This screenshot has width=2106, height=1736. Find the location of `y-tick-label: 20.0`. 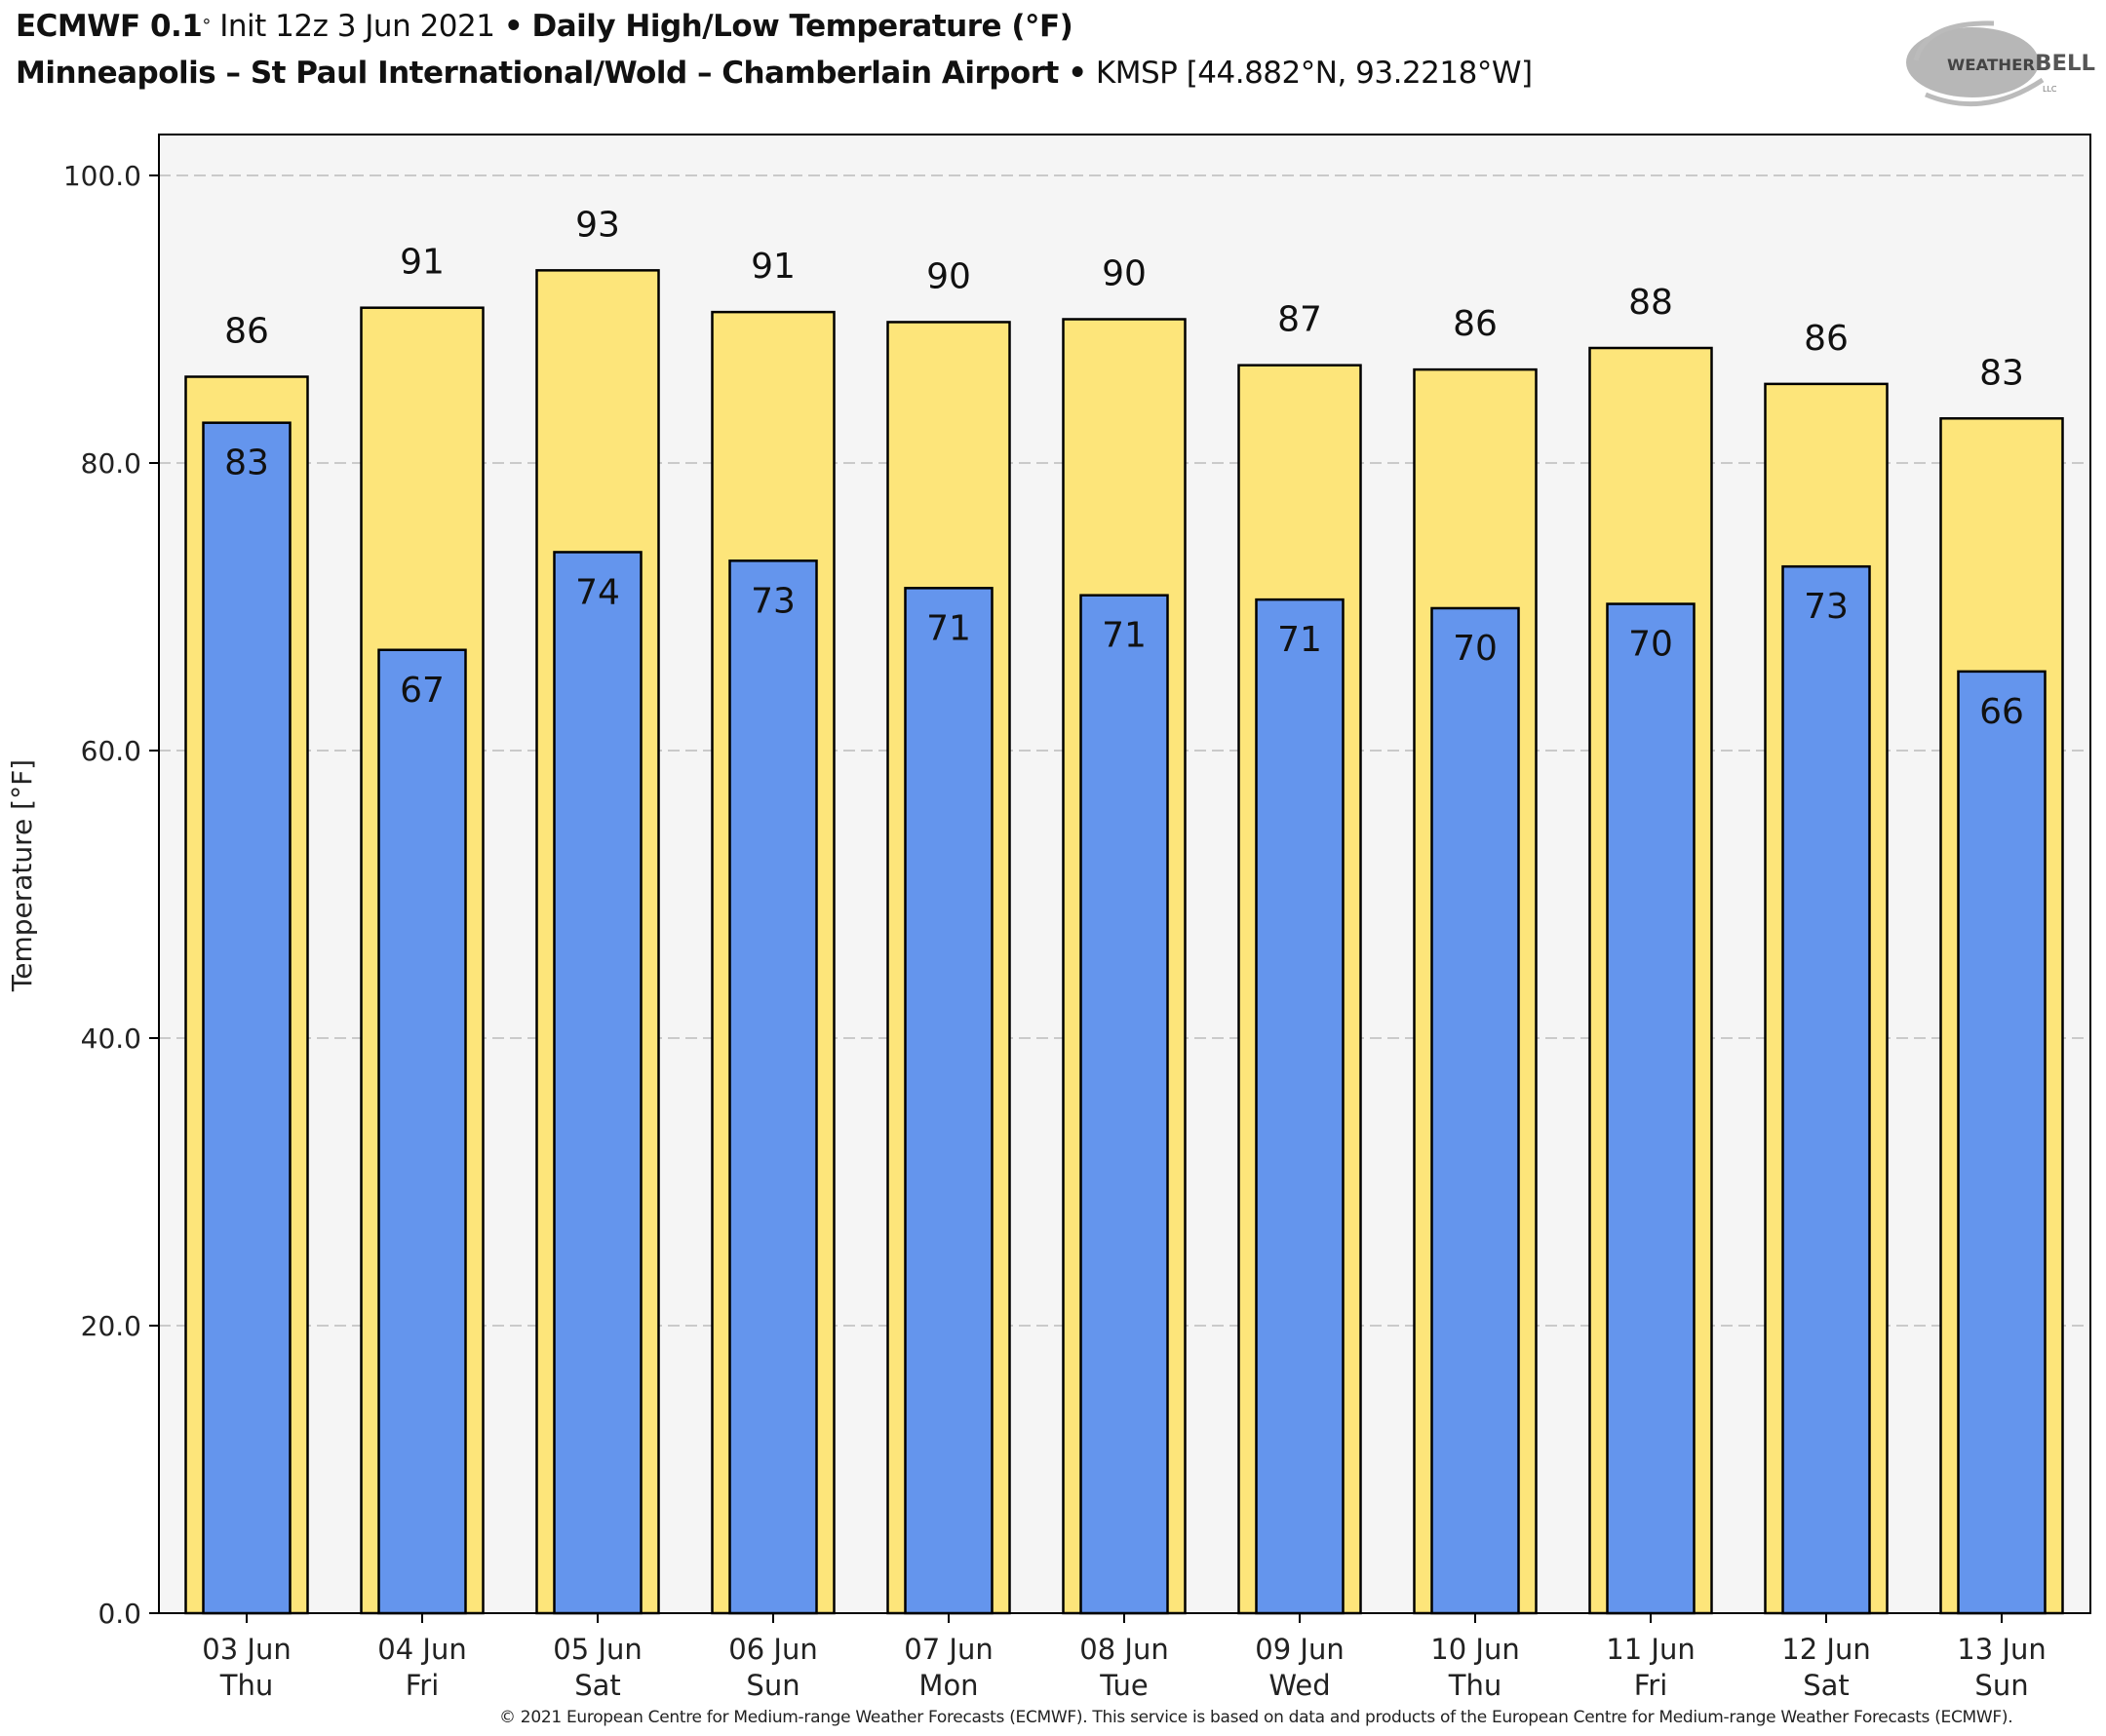

y-tick-label: 20.0 is located at coordinates (111, 1326).